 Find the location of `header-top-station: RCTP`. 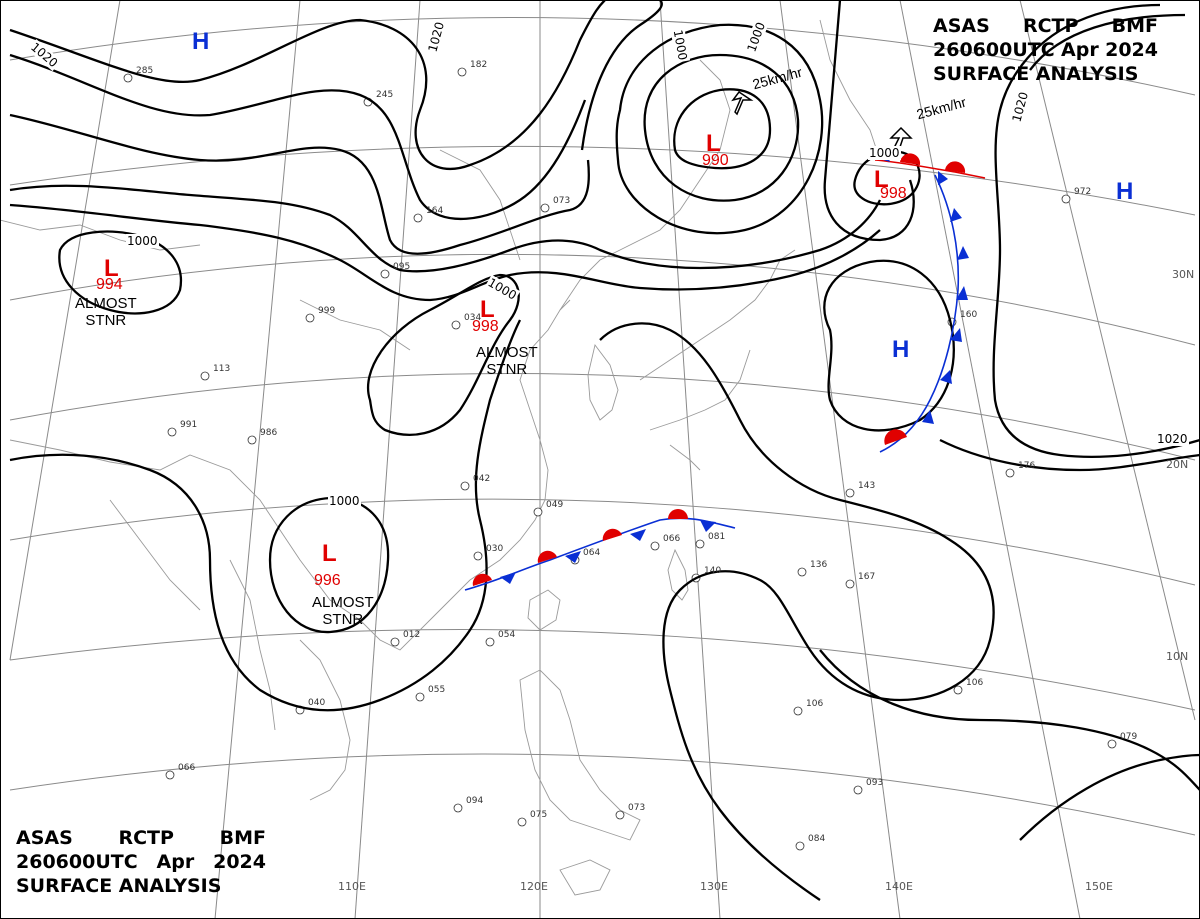

header-top-station: RCTP is located at coordinates (1050, 26).